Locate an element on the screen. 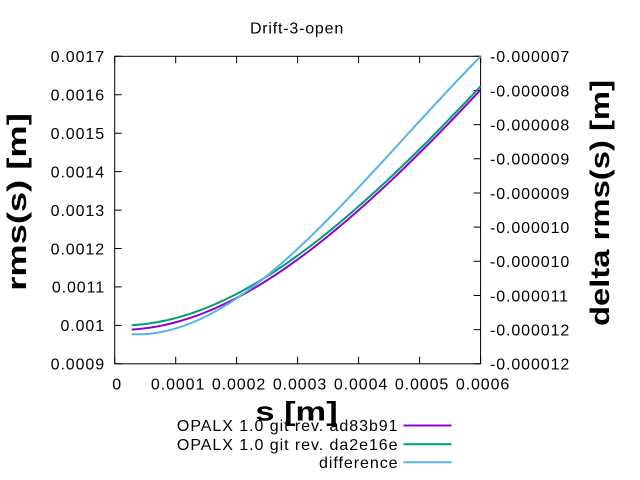  svg-text: 0.0003 is located at coordinates (300, 384).